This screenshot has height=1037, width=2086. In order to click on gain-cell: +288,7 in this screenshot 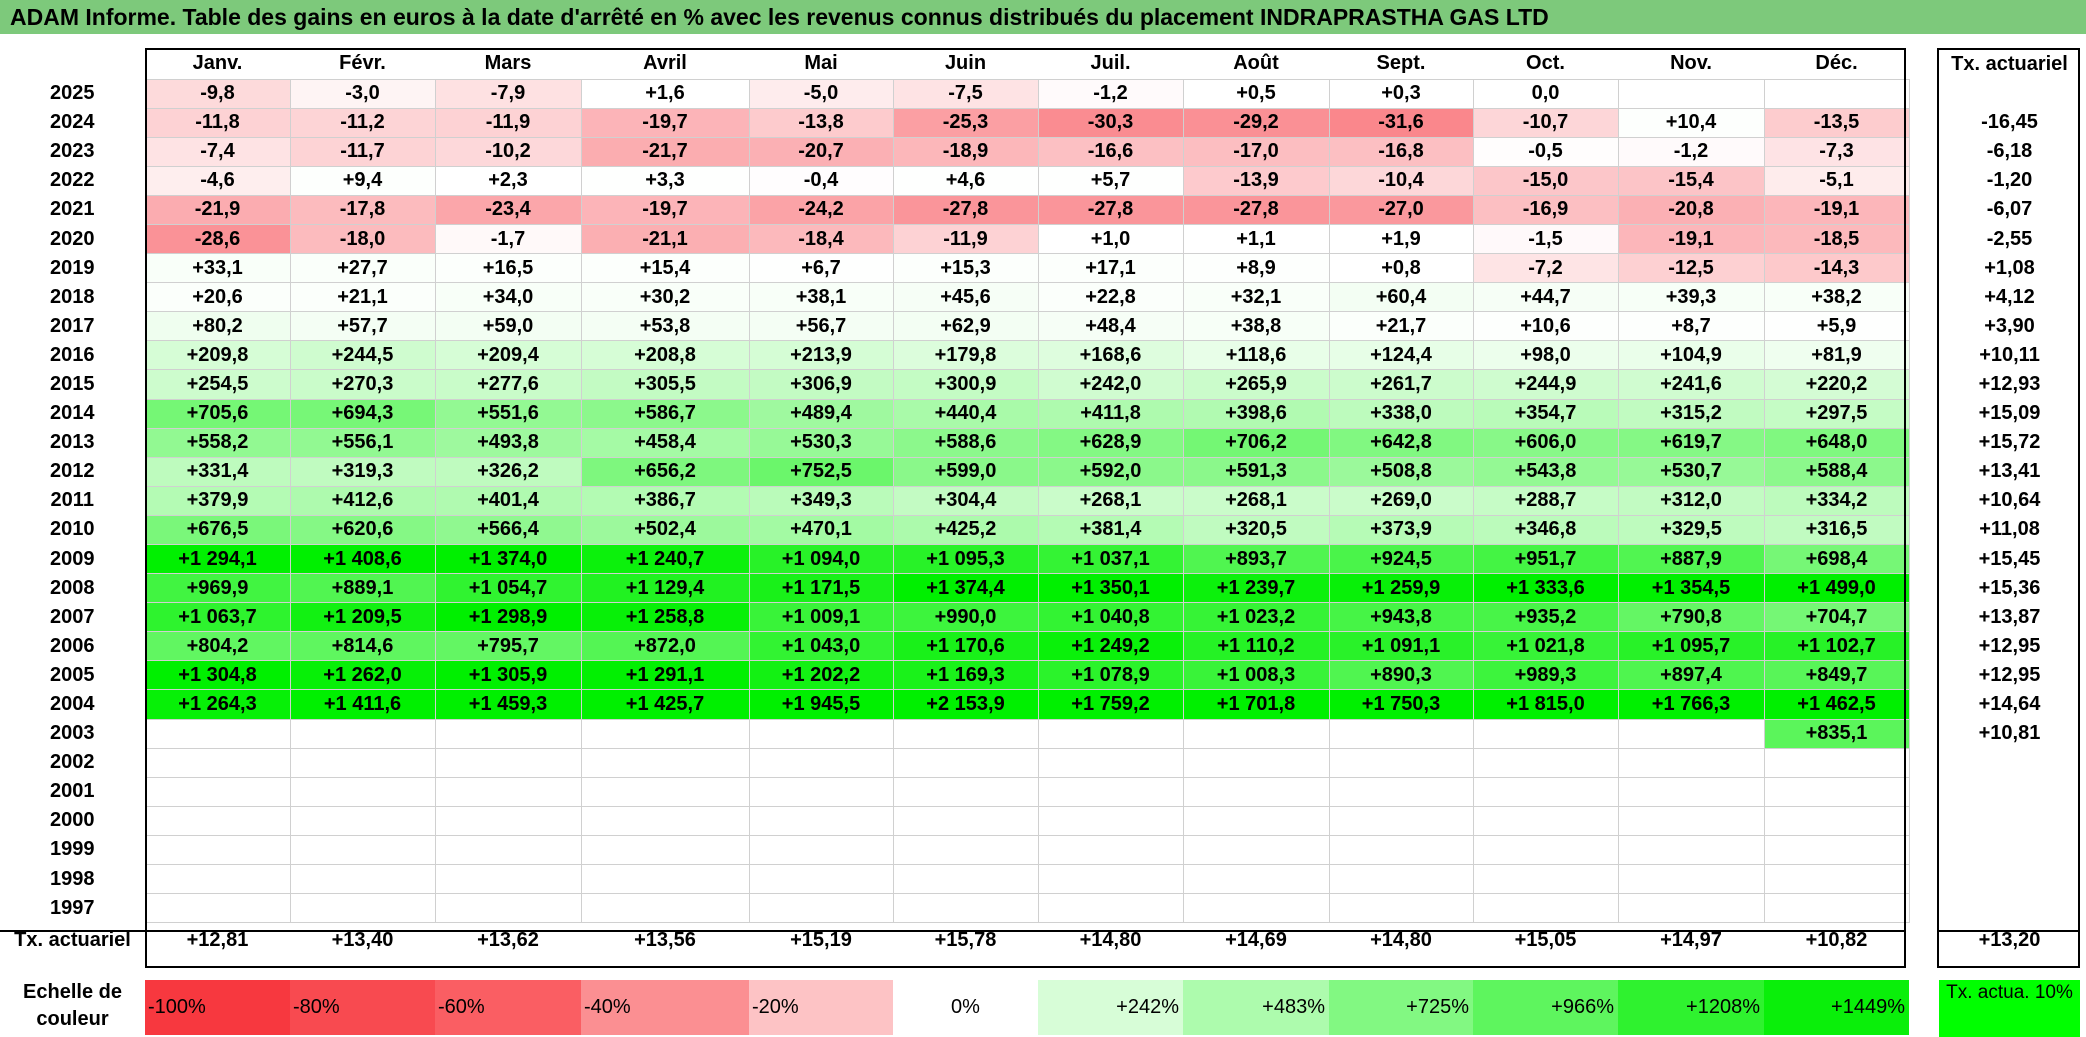, I will do `click(1545, 500)`.